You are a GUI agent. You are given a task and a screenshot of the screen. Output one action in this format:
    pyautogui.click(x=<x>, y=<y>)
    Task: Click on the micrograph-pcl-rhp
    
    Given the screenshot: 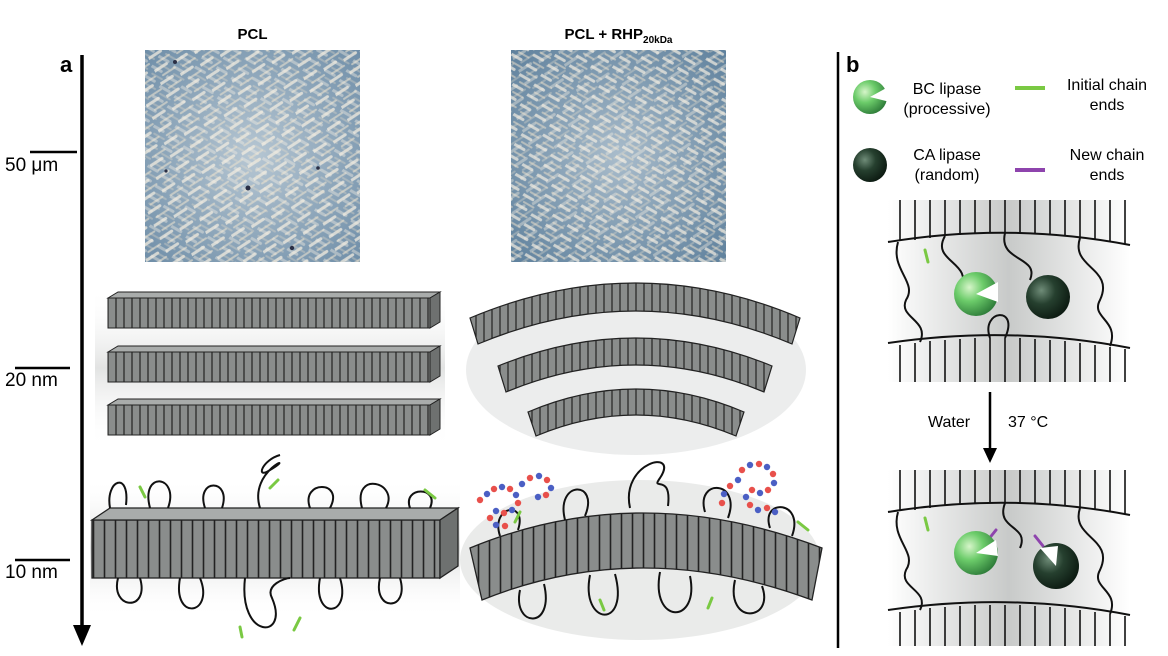 What is the action you would take?
    pyautogui.click(x=618, y=156)
    